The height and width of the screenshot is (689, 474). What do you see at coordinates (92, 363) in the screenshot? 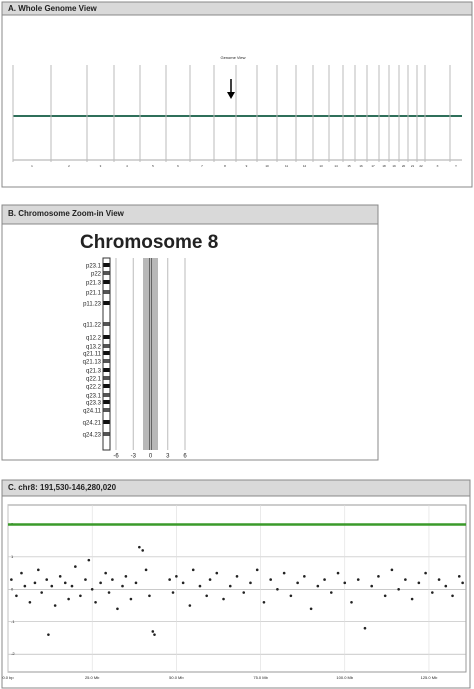
I see `band-label: q21.13` at bounding box center [92, 363].